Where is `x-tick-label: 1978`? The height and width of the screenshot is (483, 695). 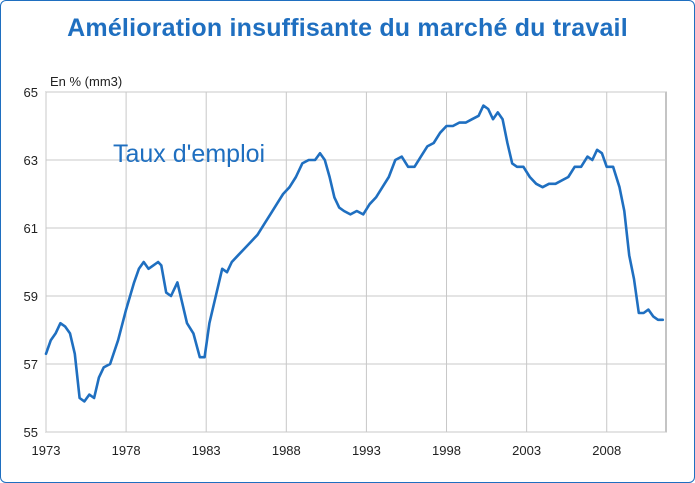 x-tick-label: 1978 is located at coordinates (126, 450).